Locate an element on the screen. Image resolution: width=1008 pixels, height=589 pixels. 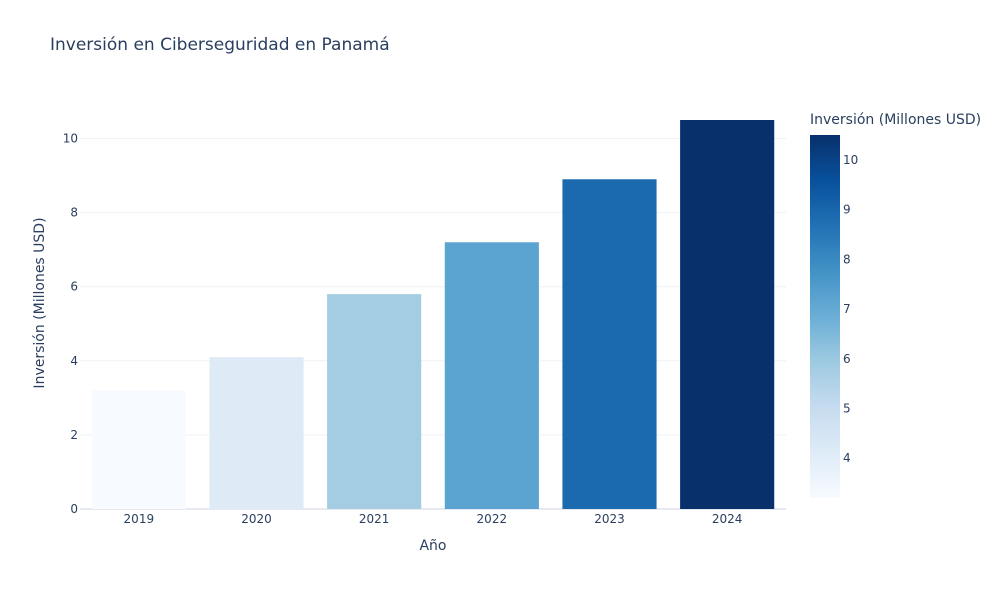
chart-title: Inversión en Ciberseguridad en Panamá is located at coordinates (220, 45).